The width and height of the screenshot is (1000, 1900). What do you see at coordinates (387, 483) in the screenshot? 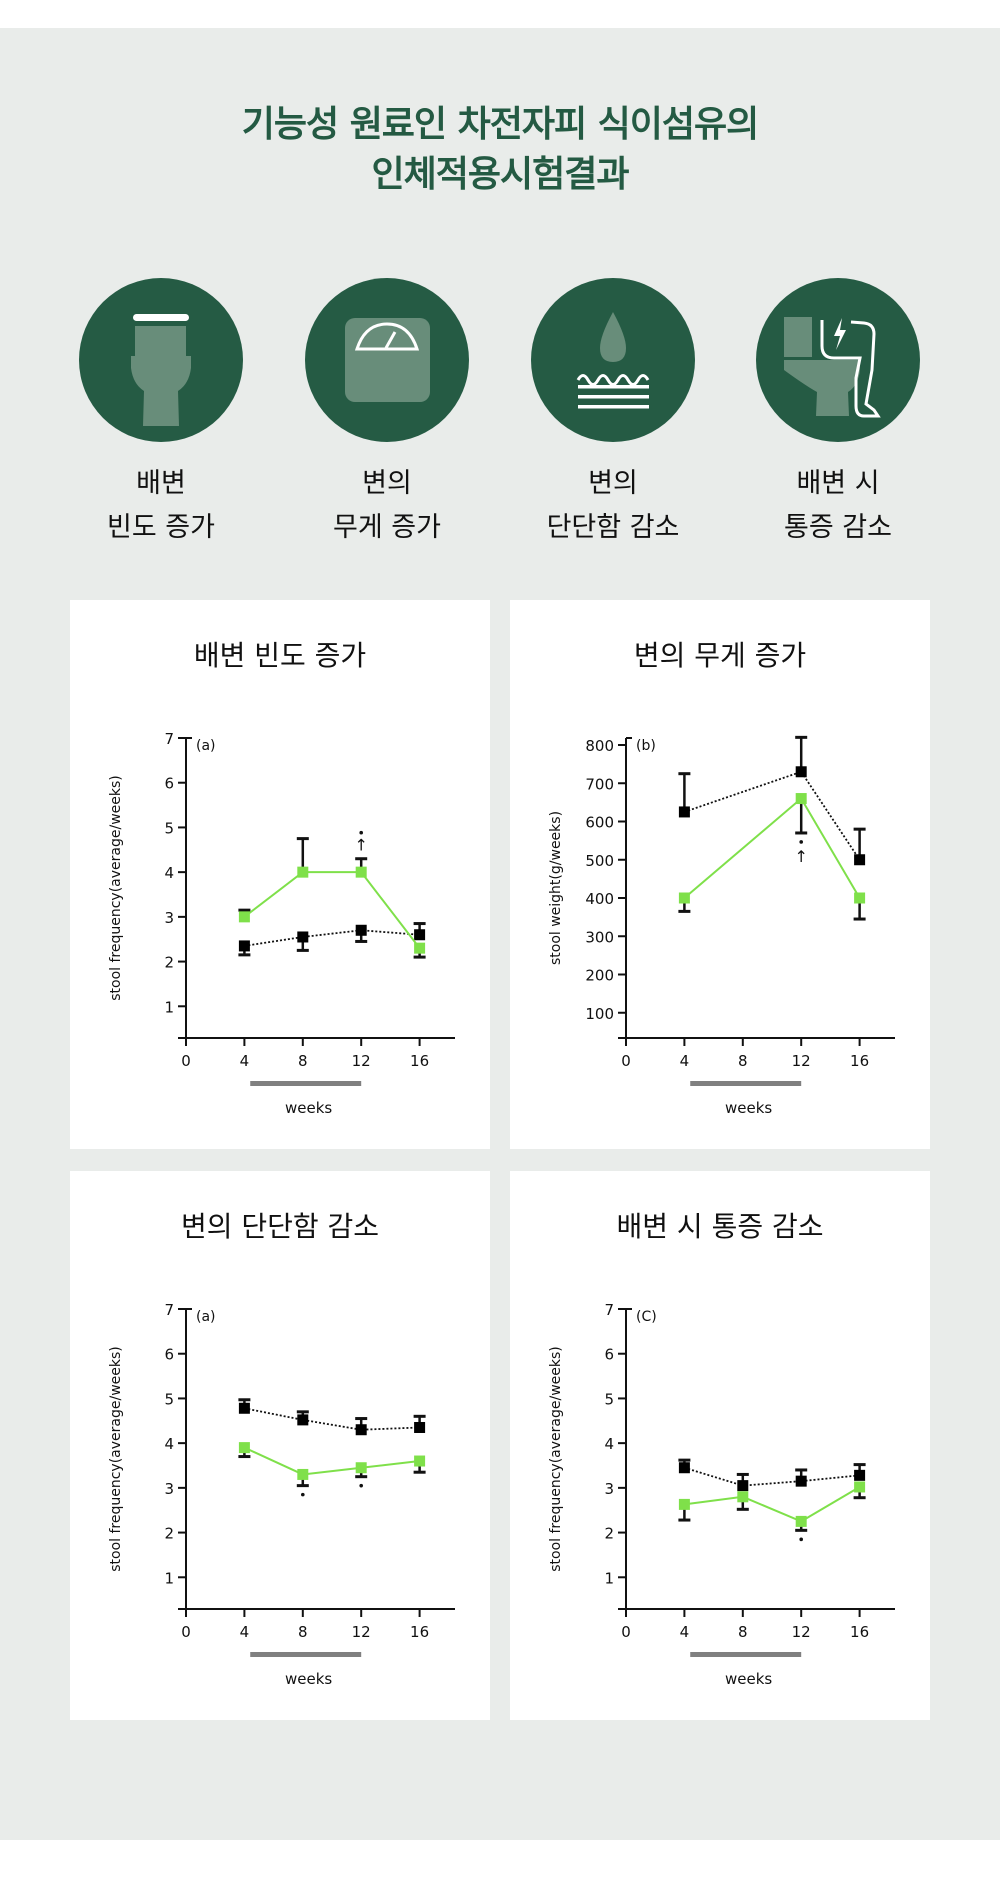
I see `feature-label-line: 변의` at bounding box center [387, 483].